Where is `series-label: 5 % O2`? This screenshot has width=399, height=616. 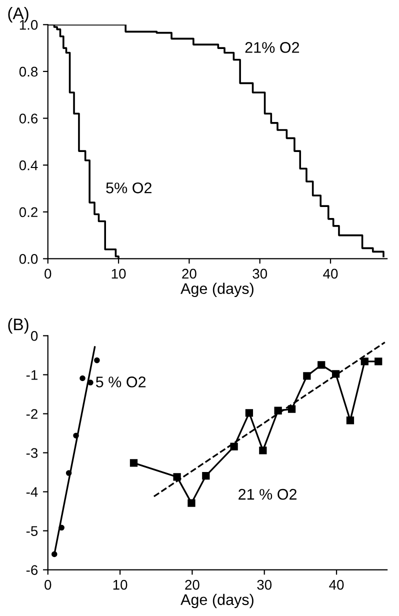 series-label: 5 % O2 is located at coordinates (121, 382).